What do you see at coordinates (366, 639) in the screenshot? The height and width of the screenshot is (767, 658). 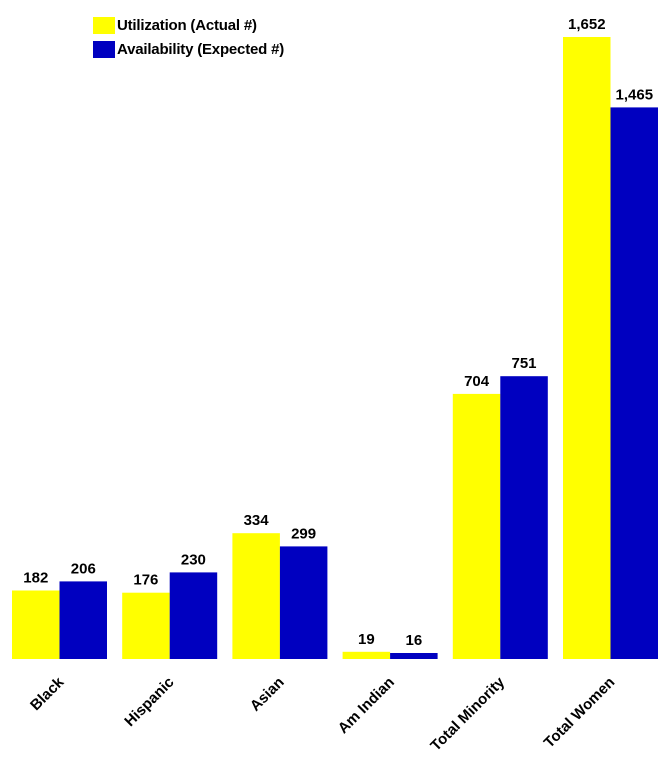 I see `value-label-utilization-3: 19` at bounding box center [366, 639].